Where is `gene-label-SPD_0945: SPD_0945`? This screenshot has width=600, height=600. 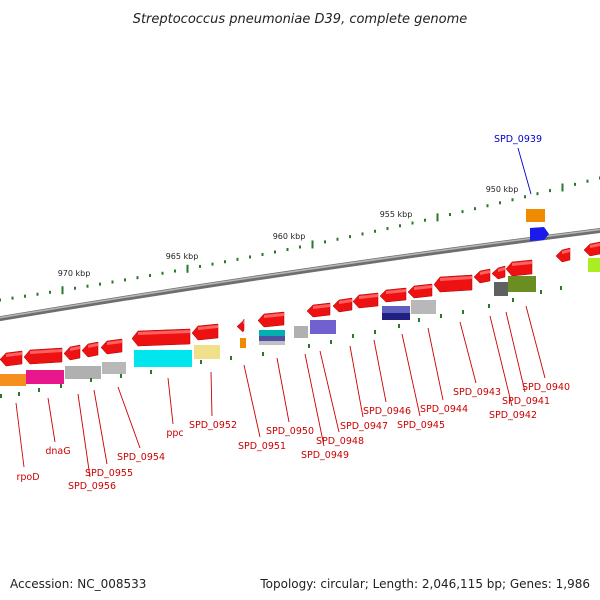 gene-label-SPD_0945: SPD_0945 is located at coordinates (421, 425).